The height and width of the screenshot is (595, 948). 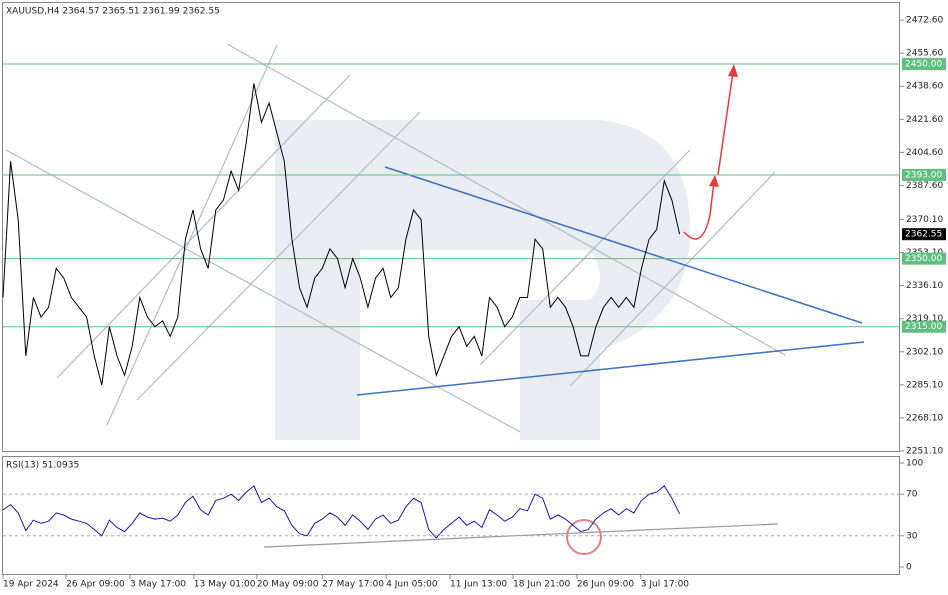 I want to click on y-tick-label: 2268.10, so click(x=924, y=418).